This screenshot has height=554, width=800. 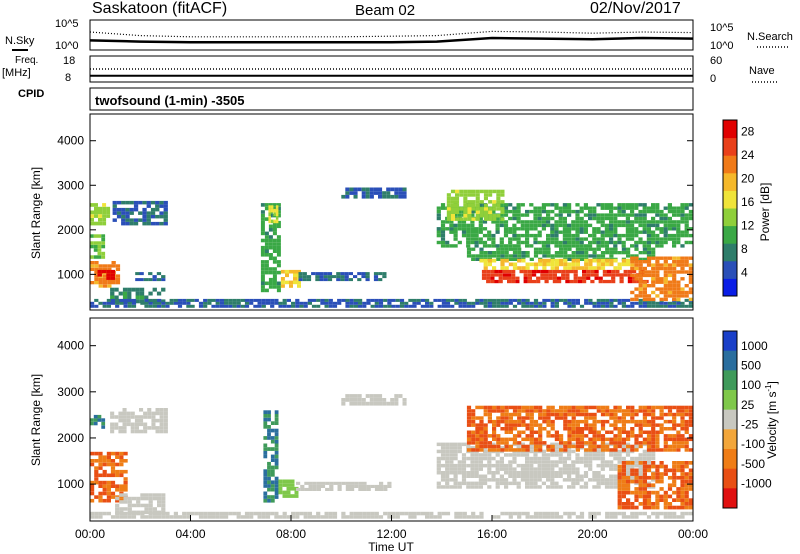 What do you see at coordinates (730, 199) in the screenshot?
I see `power-colorbar-swatch` at bounding box center [730, 199].